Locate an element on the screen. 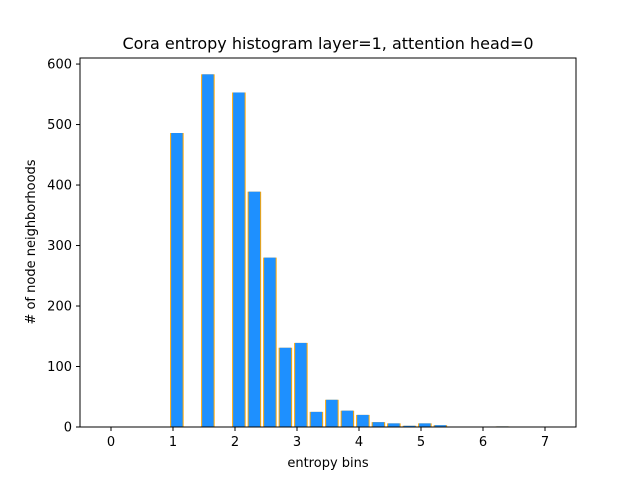 The width and height of the screenshot is (640, 480). x-tick-label: 5 is located at coordinates (421, 442).